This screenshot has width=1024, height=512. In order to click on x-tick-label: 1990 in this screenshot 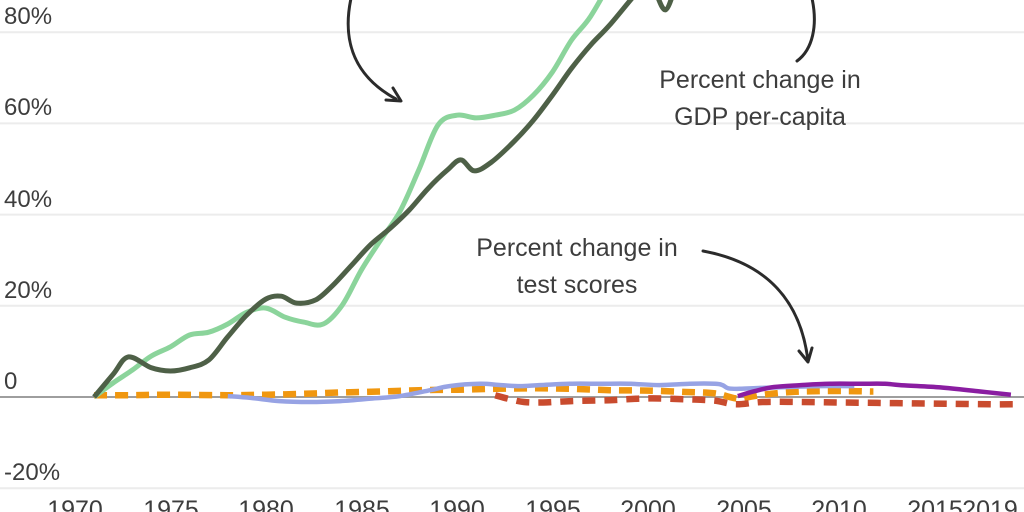, I will do `click(457, 504)`.